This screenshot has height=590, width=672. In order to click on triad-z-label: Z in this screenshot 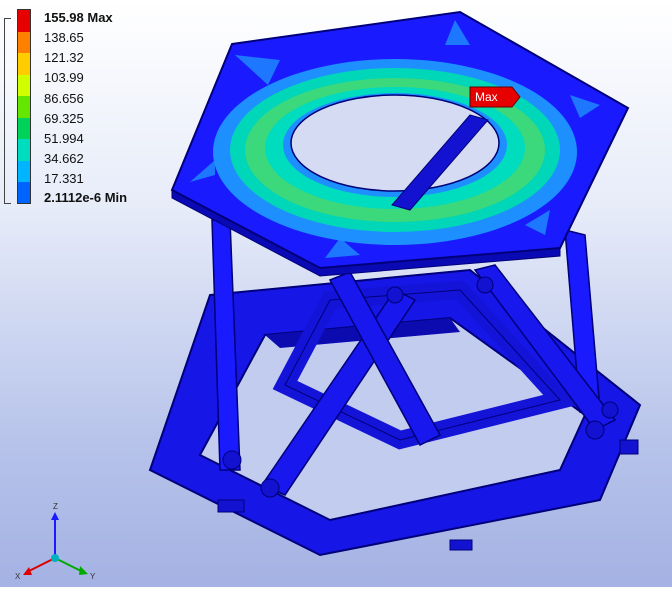, I will do `click(55, 506)`.